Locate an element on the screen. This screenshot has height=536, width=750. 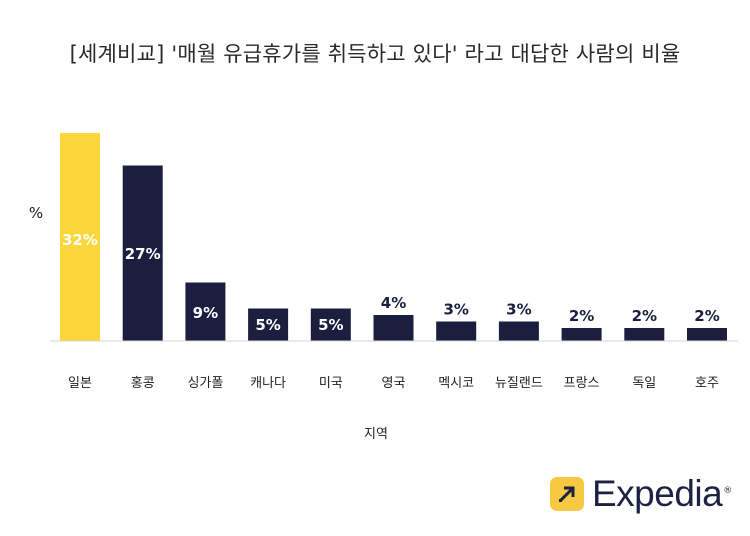
chart-title: [세계비교] '매월 유급휴가를 취득하고 있다' 라고 대답한 사람의 비율 is located at coordinates (375, 54).